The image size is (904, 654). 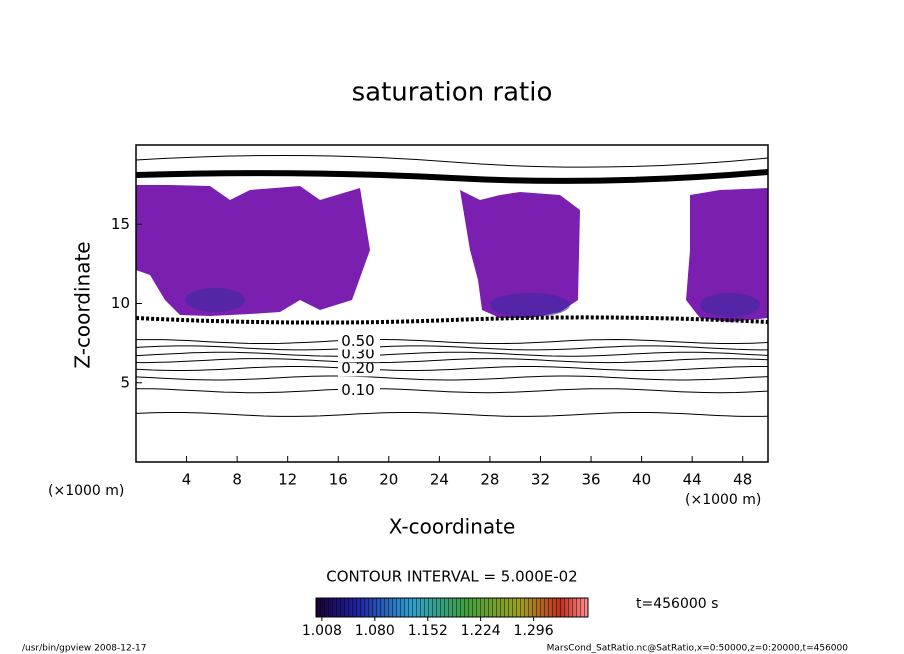 I want to click on contour-label: 0.50, so click(x=357, y=341).